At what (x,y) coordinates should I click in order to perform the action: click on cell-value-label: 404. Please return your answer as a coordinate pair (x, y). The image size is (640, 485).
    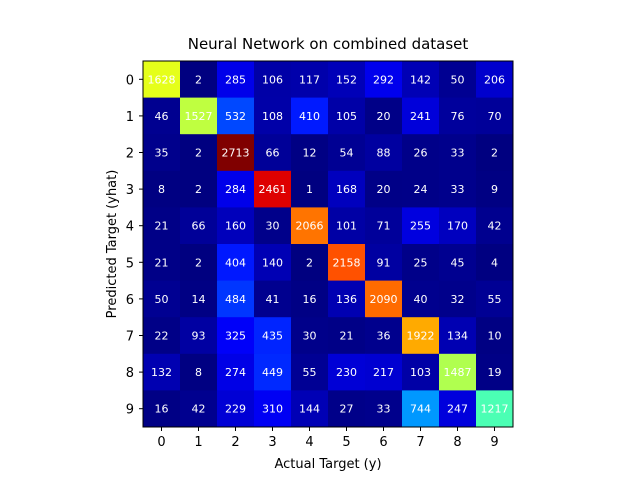
    Looking at the image, I should click on (235, 262).